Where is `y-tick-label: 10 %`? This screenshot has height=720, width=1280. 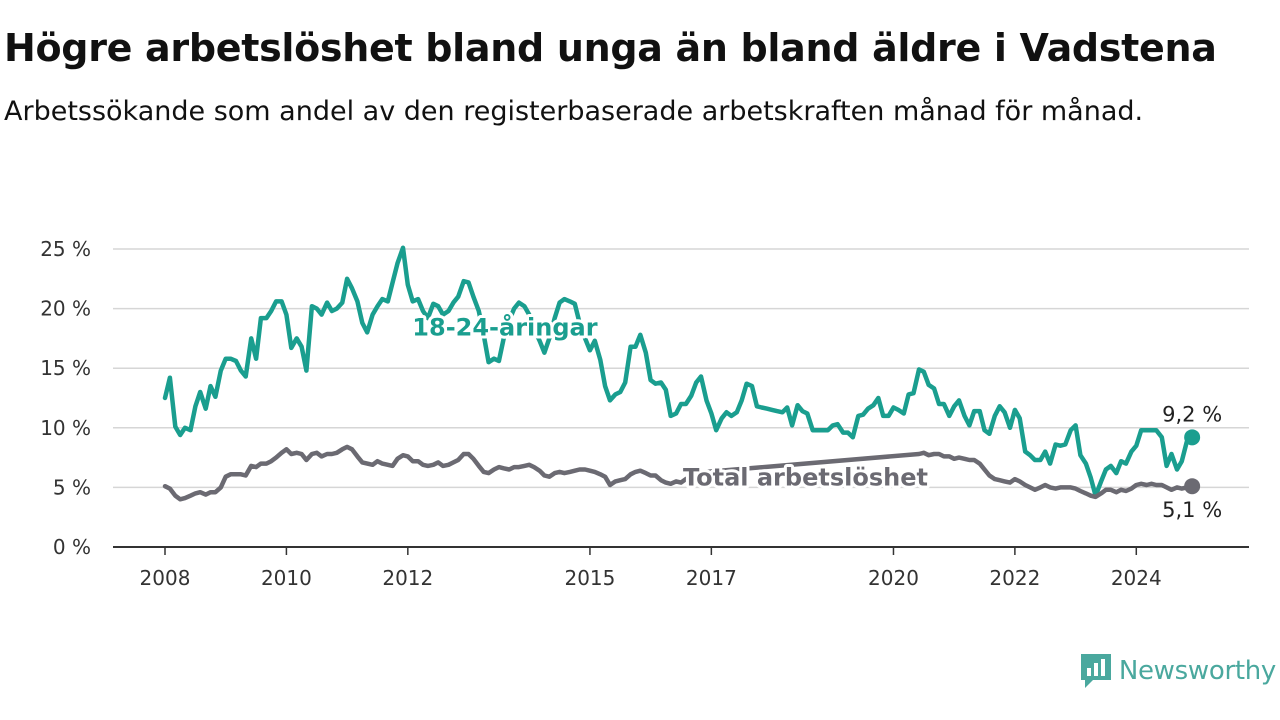 y-tick-label: 10 % is located at coordinates (65, 428).